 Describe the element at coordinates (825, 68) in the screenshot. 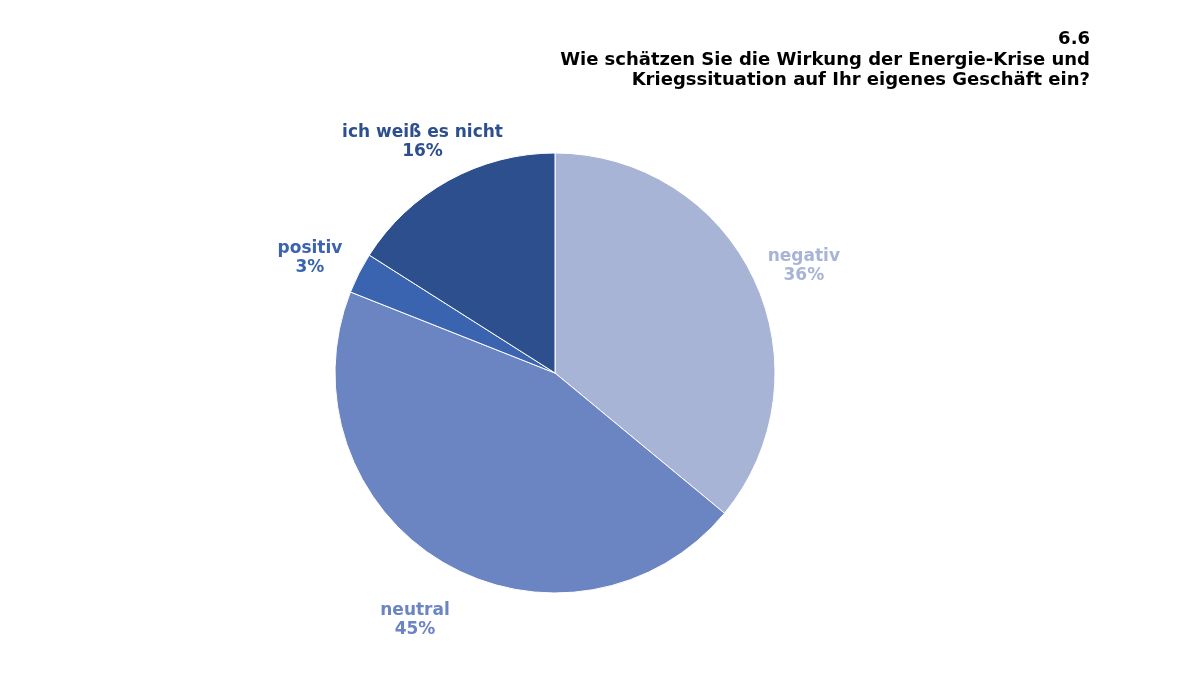

I see `chart-subtitle: Wie schätzen Sie die Wirkung der Energie-Krise und Kriegssituation auf Ihr eigenes Geschäft ein?` at that location.